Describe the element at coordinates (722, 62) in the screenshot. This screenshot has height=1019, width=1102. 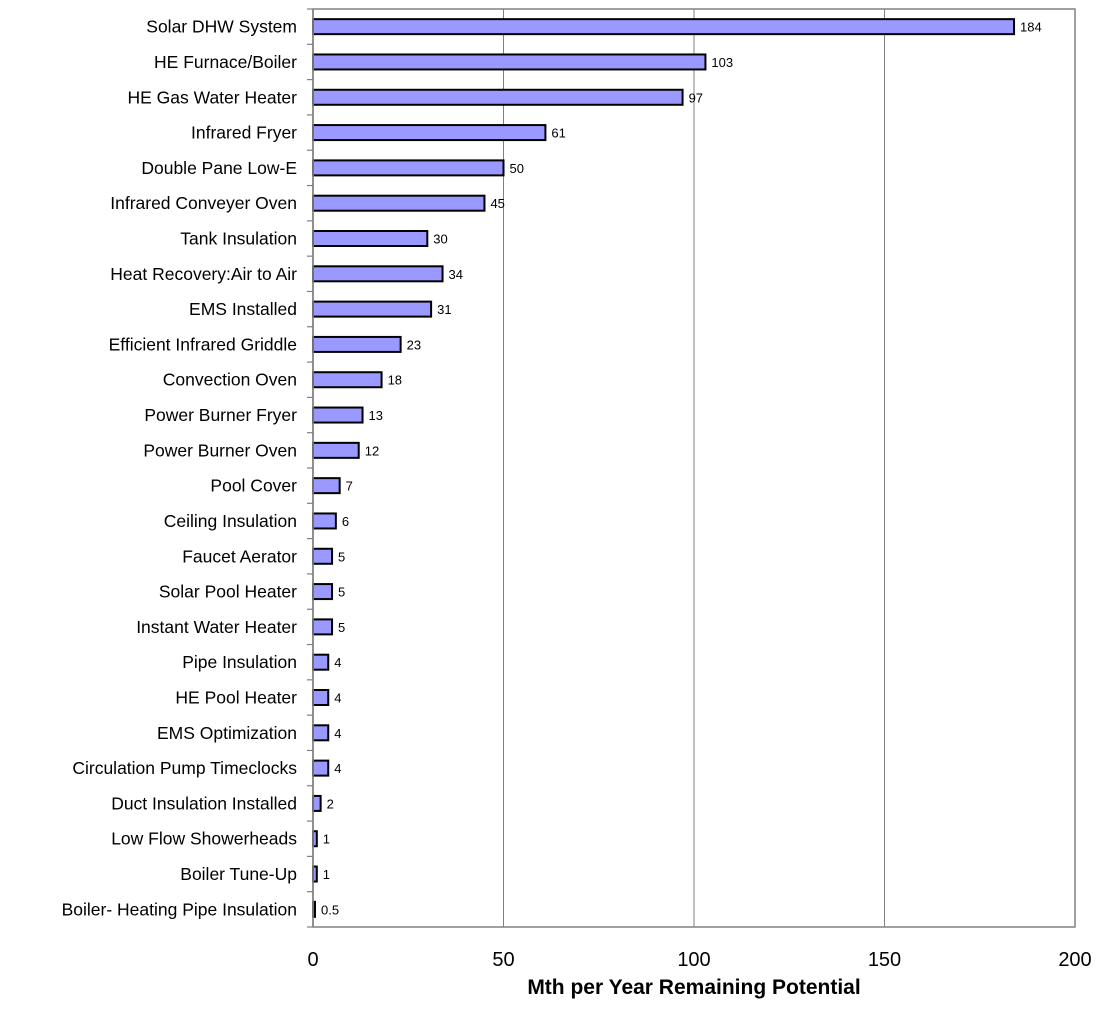
I see `data-label: 103` at that location.